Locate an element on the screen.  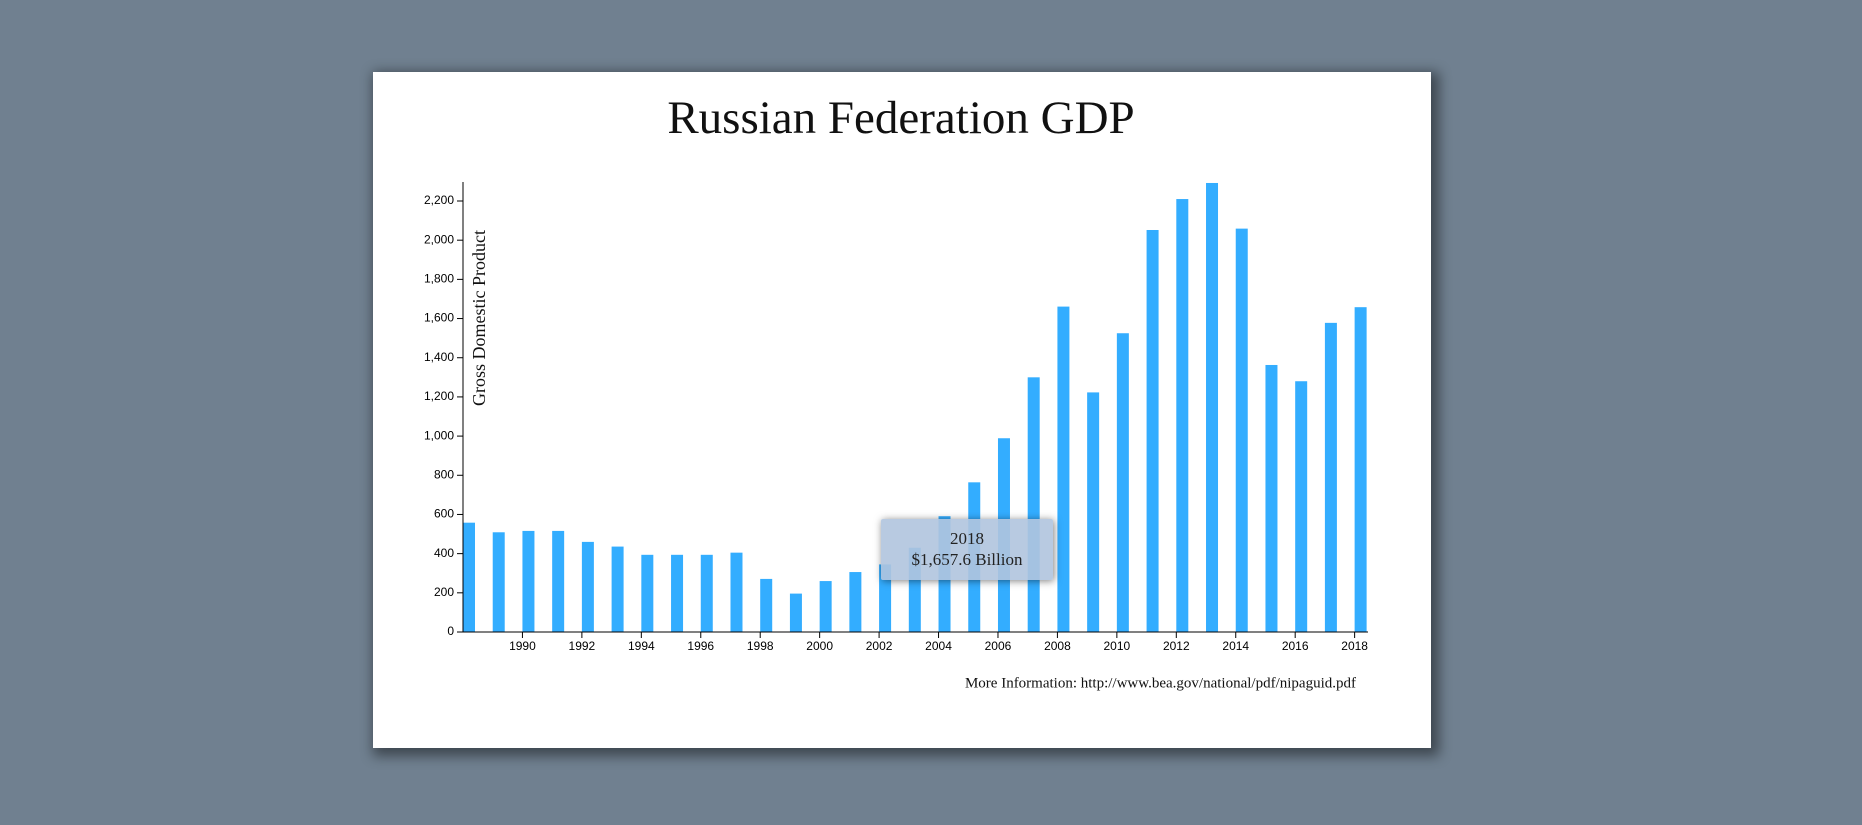
x-tick-label: 1996 is located at coordinates (700, 646).